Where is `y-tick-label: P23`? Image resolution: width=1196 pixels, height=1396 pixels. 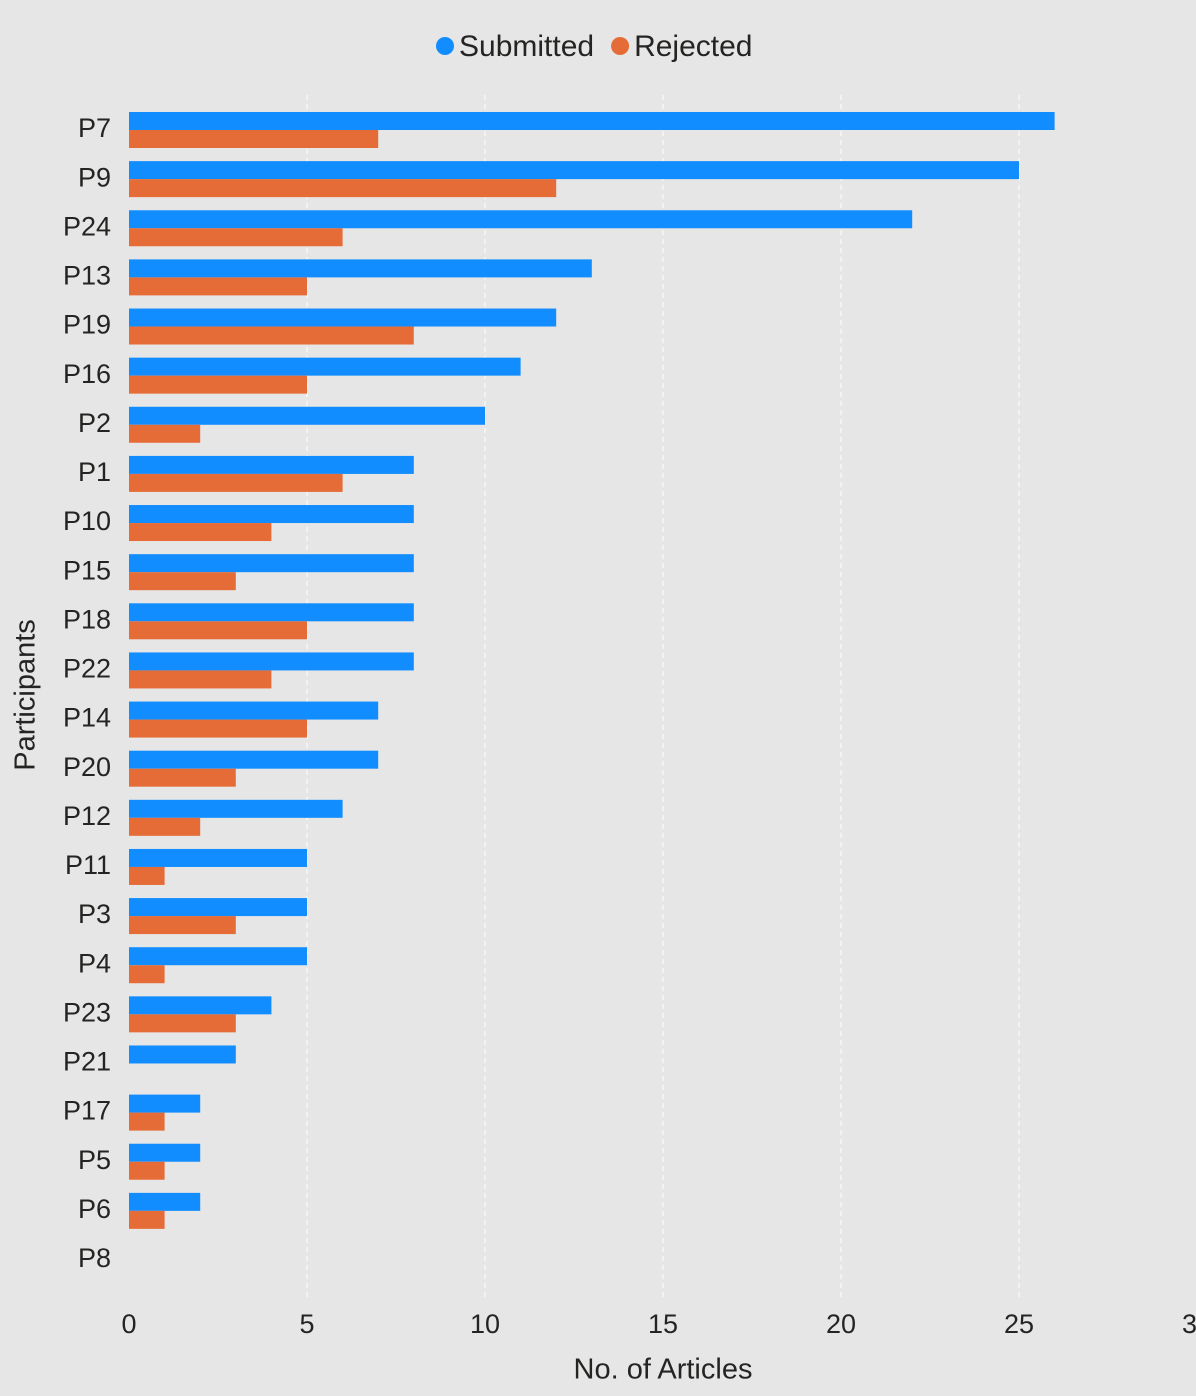 y-tick-label: P23 is located at coordinates (87, 1012).